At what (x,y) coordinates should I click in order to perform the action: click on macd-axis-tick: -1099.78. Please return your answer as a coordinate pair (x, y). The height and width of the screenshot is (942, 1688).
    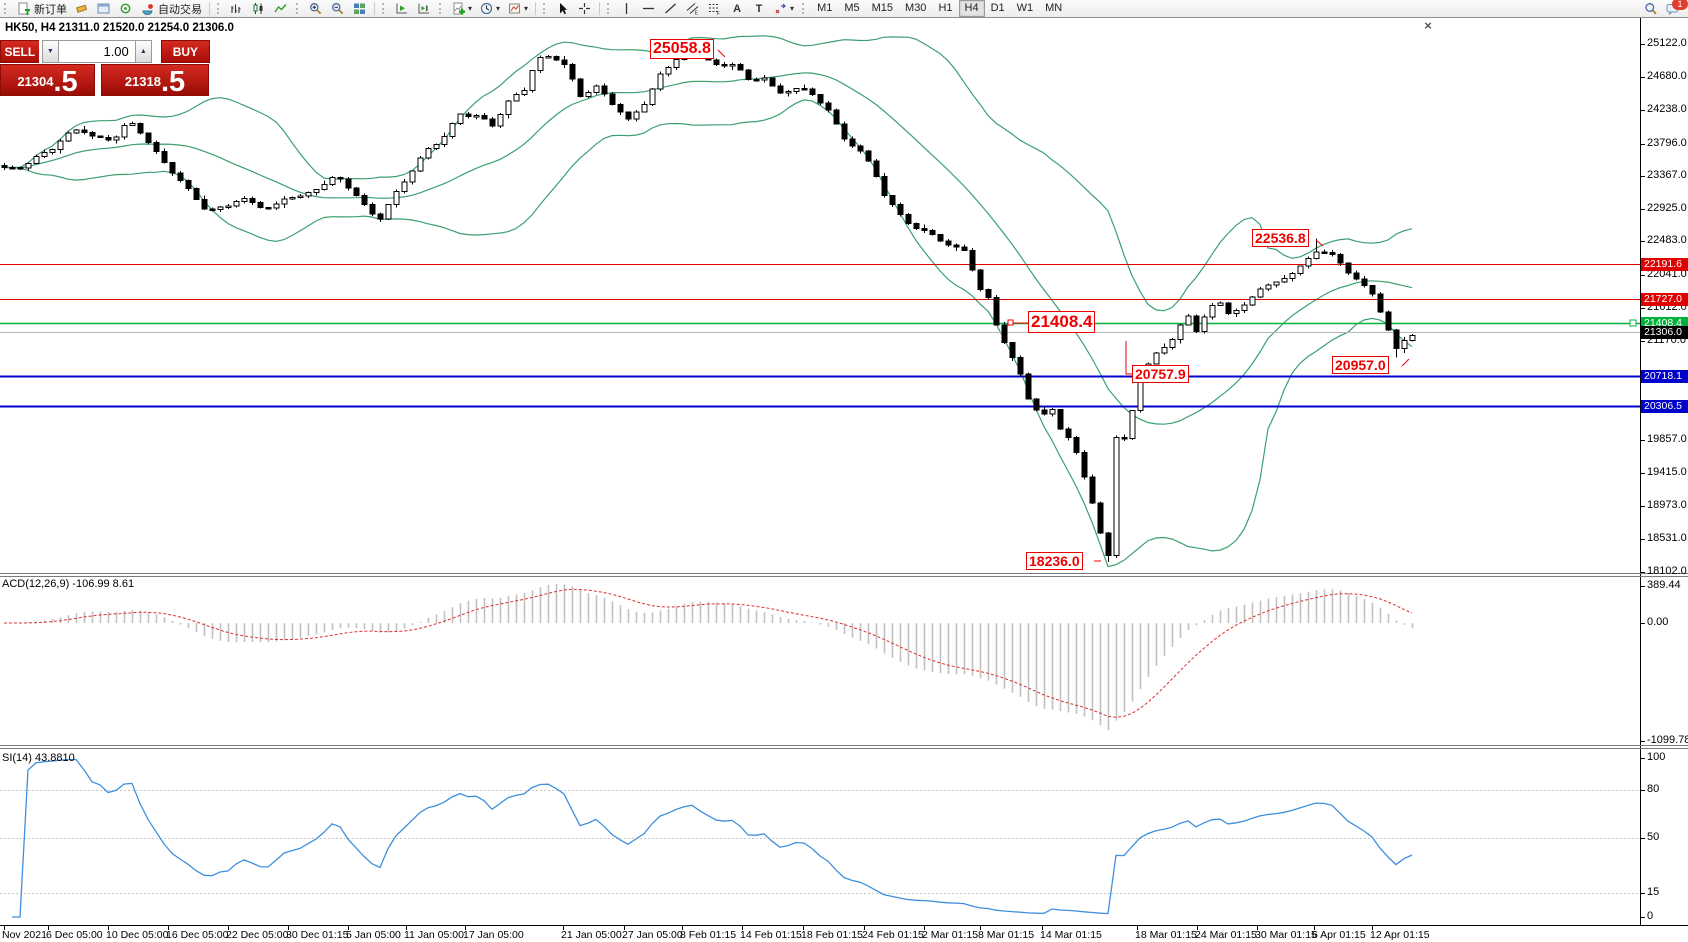
    Looking at the image, I should click on (1667, 740).